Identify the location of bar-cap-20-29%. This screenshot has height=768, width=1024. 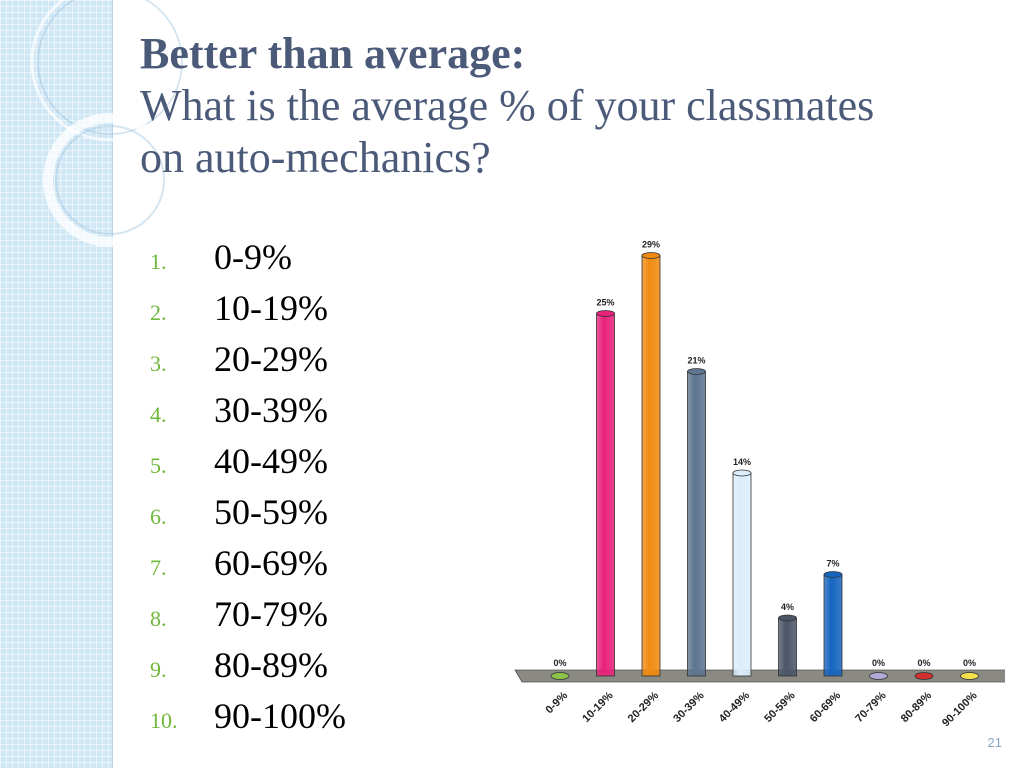
(651, 255).